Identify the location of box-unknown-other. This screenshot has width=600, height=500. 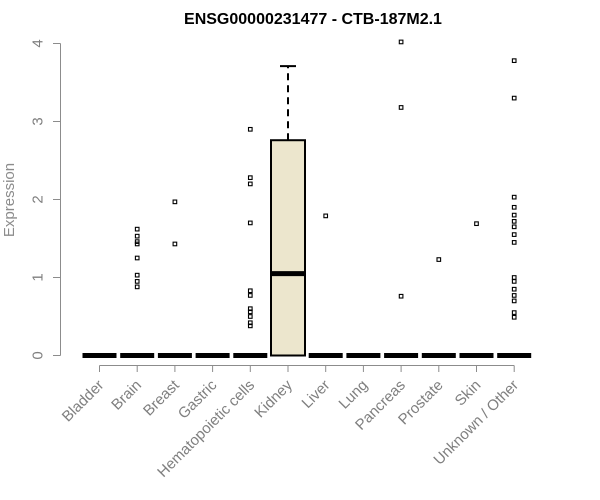
(514, 208).